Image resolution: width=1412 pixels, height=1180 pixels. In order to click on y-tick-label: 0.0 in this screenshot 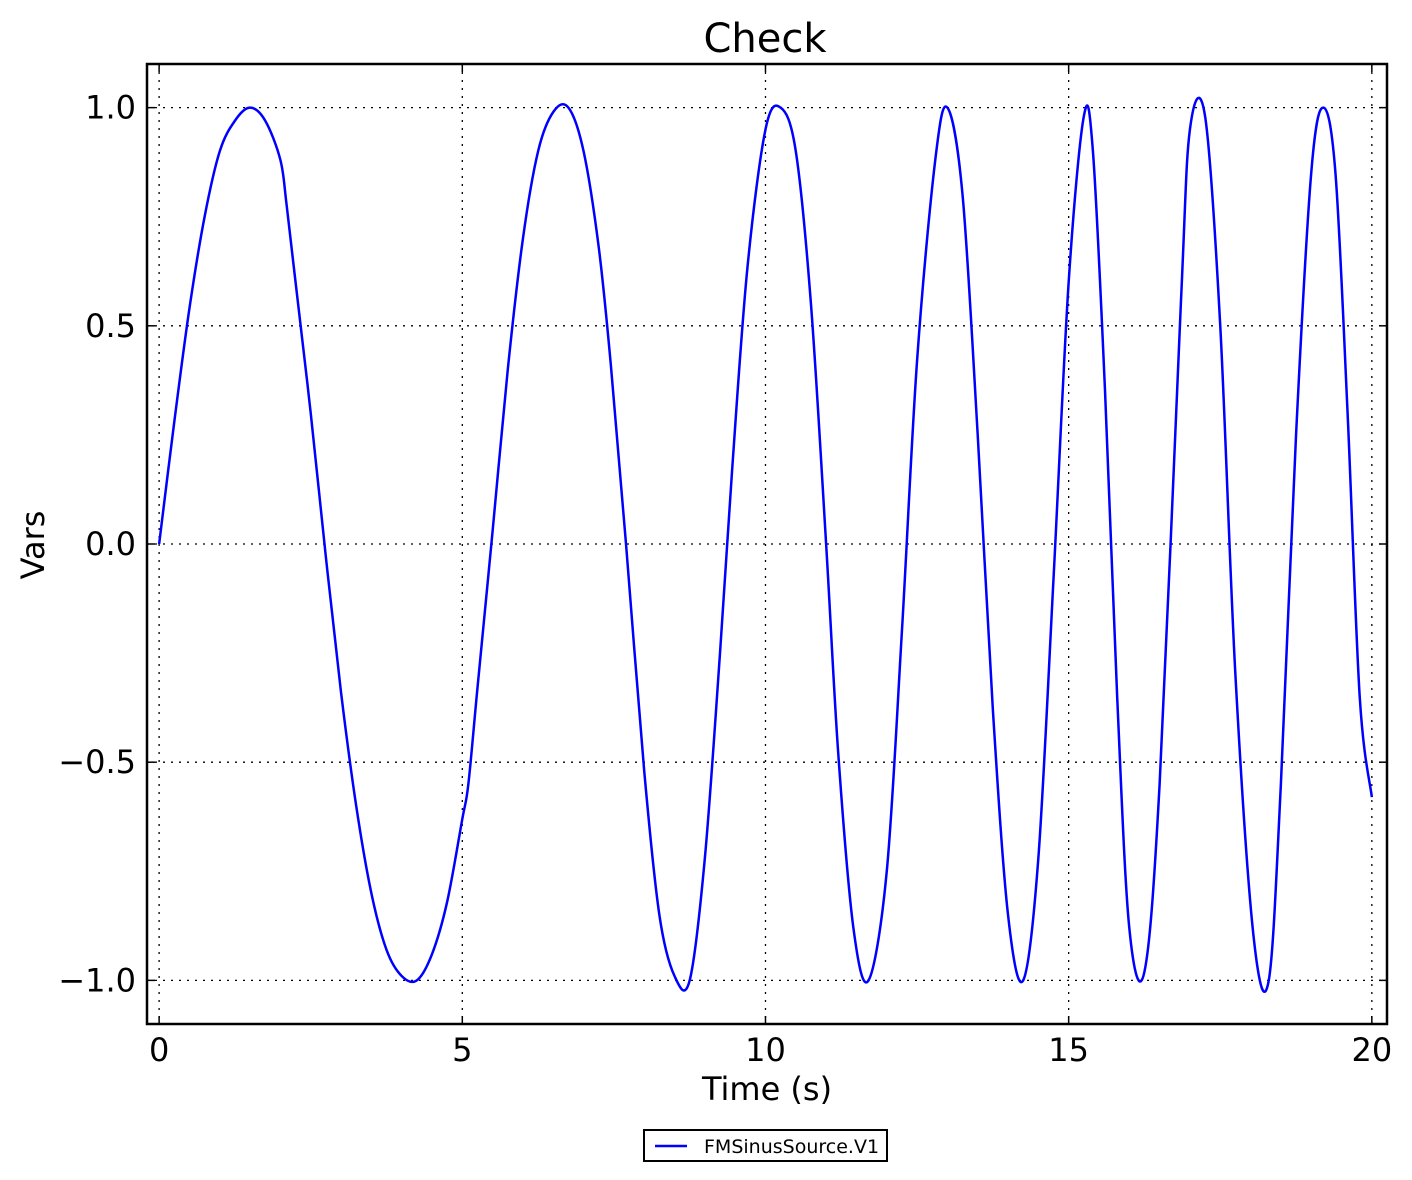, I will do `click(110, 544)`.